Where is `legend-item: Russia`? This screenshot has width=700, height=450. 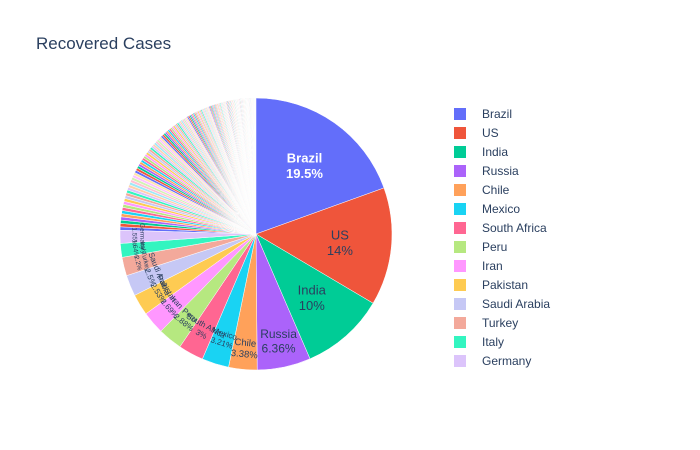 legend-item: Russia is located at coordinates (501, 170).